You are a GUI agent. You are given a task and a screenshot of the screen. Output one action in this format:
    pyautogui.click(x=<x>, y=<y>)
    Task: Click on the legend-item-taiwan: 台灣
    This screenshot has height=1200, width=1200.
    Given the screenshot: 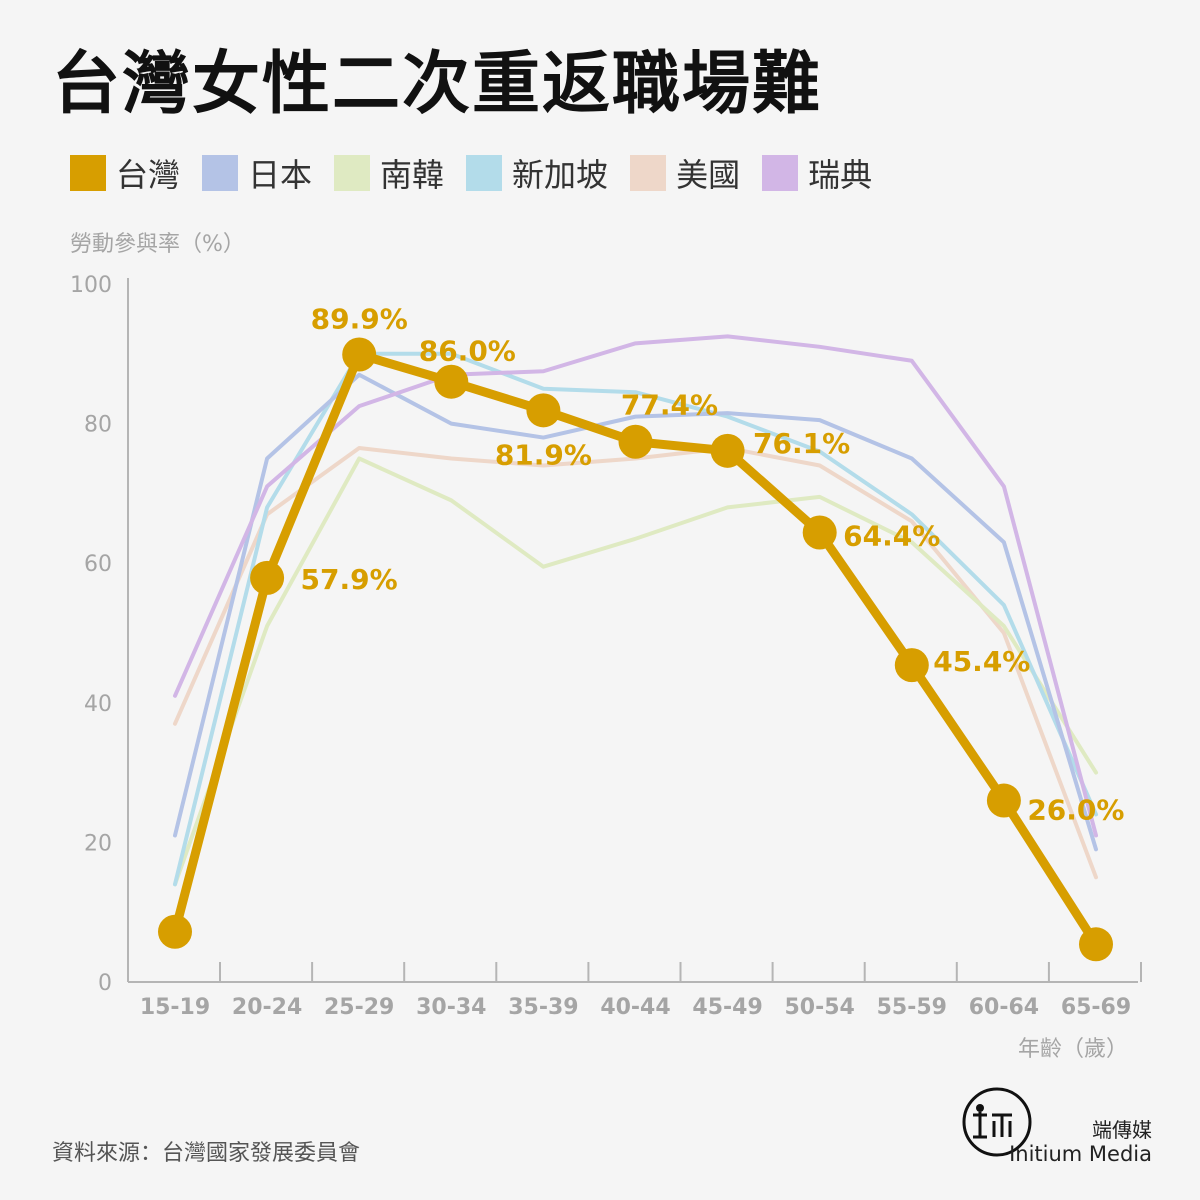 What is the action you would take?
    pyautogui.click(x=125, y=173)
    